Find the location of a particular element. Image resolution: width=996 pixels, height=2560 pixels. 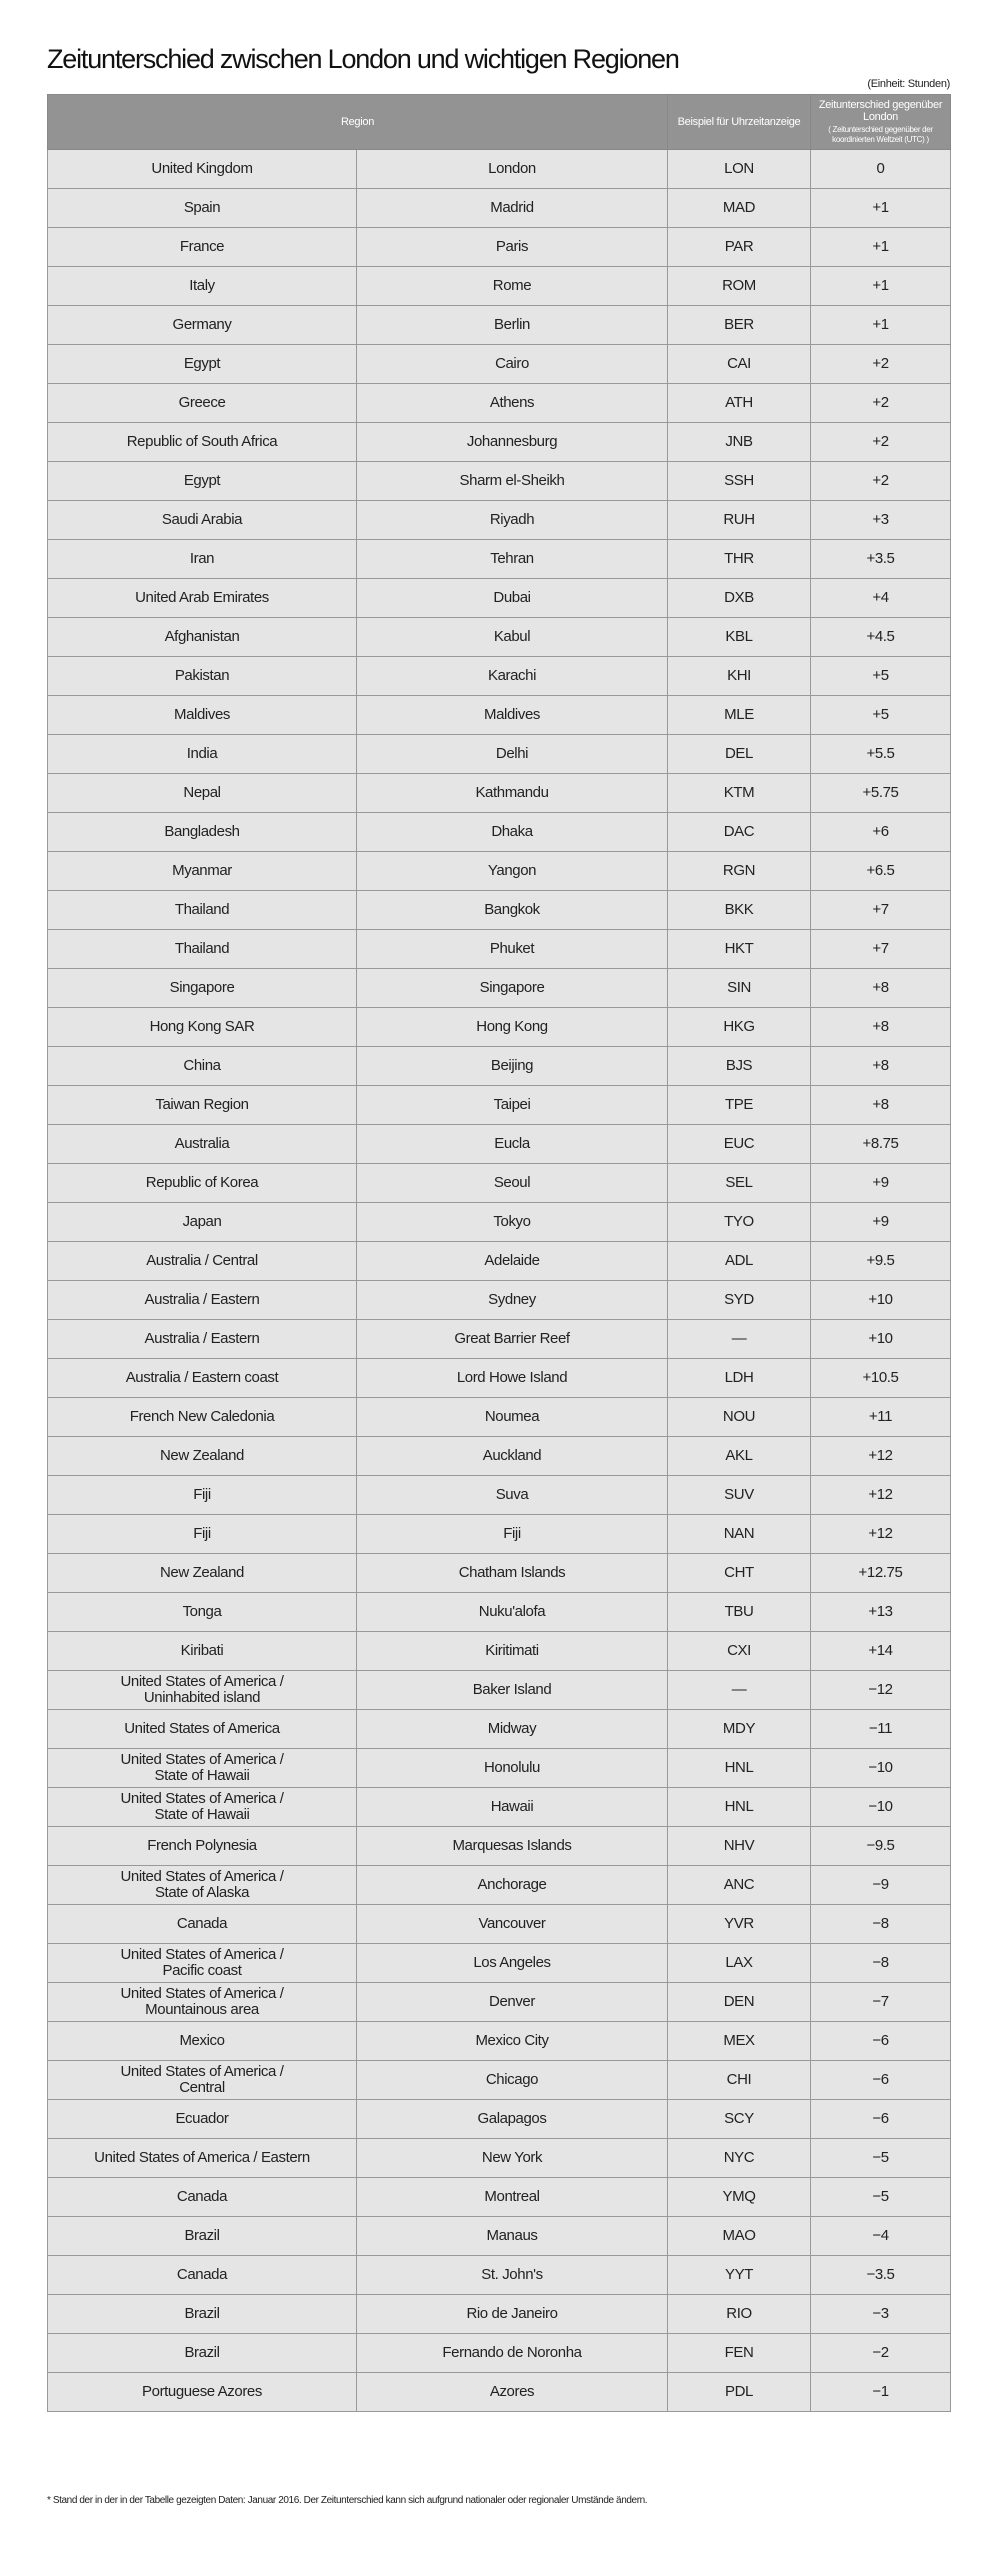

code-cell: SYD is located at coordinates (739, 1300).